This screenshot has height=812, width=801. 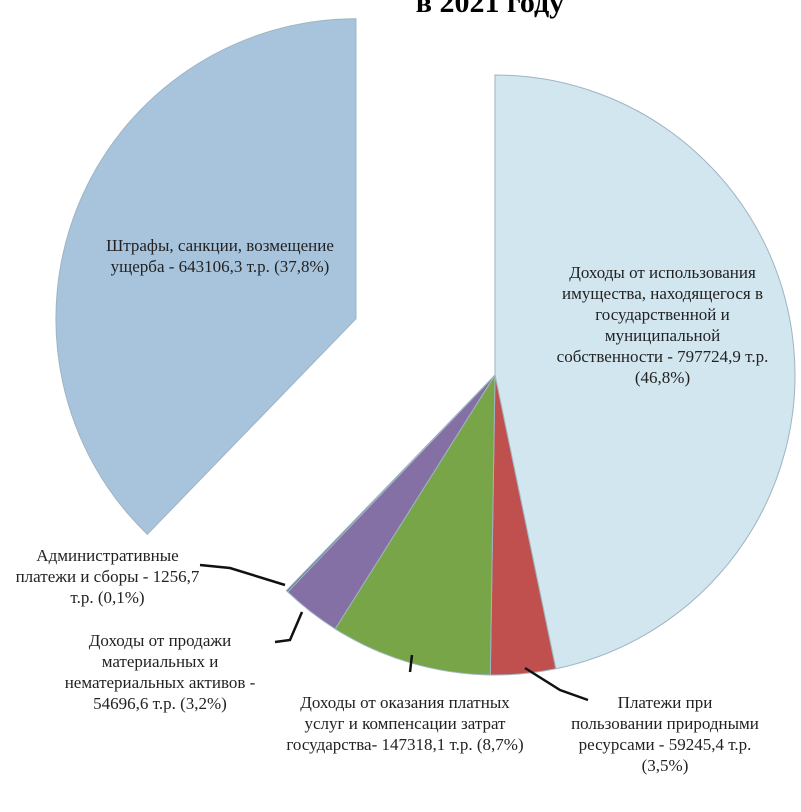 I want to click on leaders, so click(x=394, y=632).